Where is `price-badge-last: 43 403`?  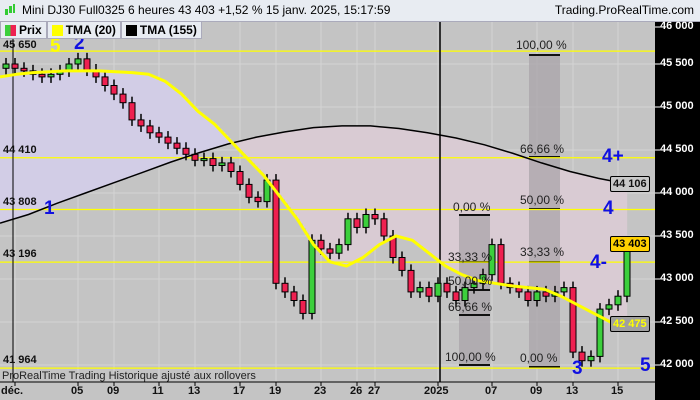 price-badge-last: 43 403 is located at coordinates (630, 244).